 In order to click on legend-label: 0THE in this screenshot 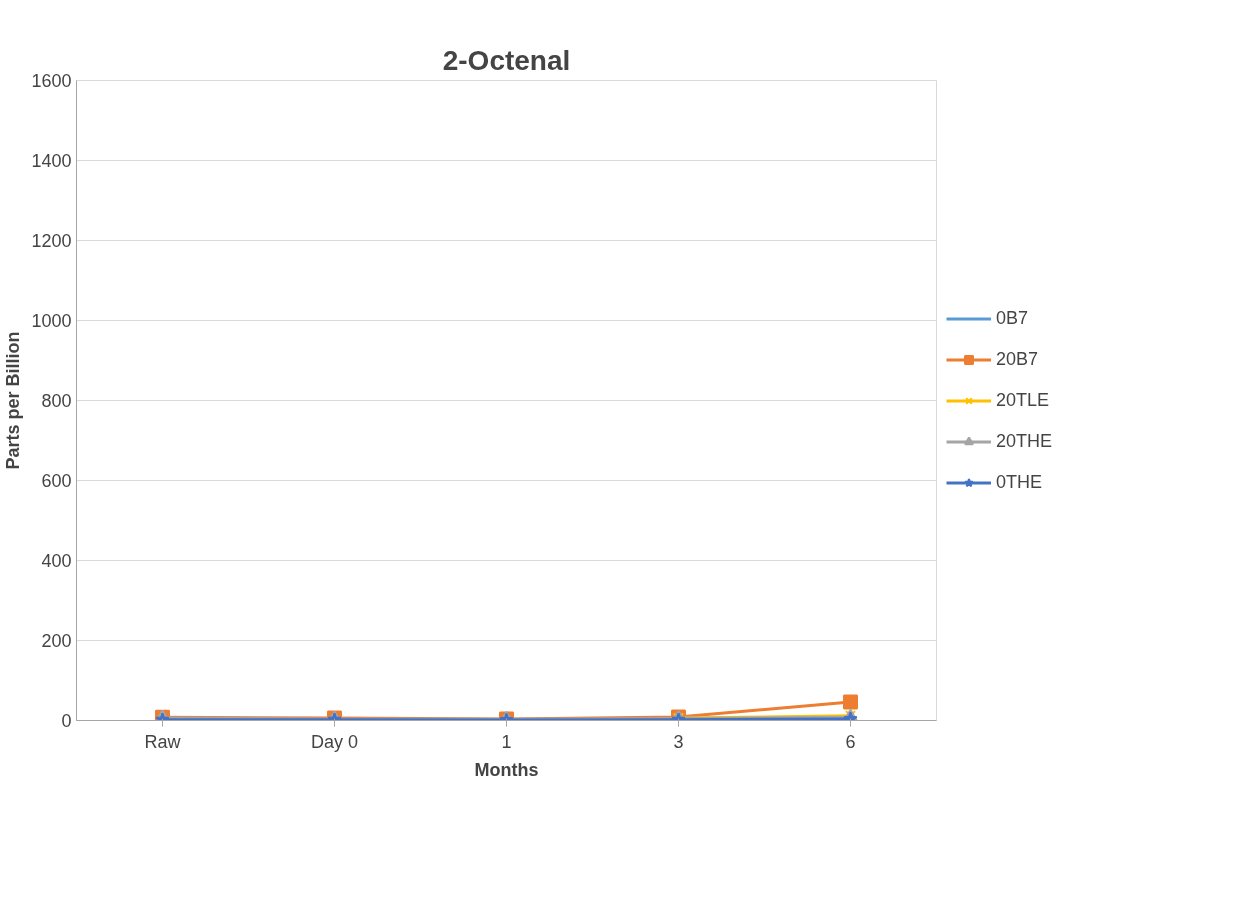, I will do `click(1019, 482)`.